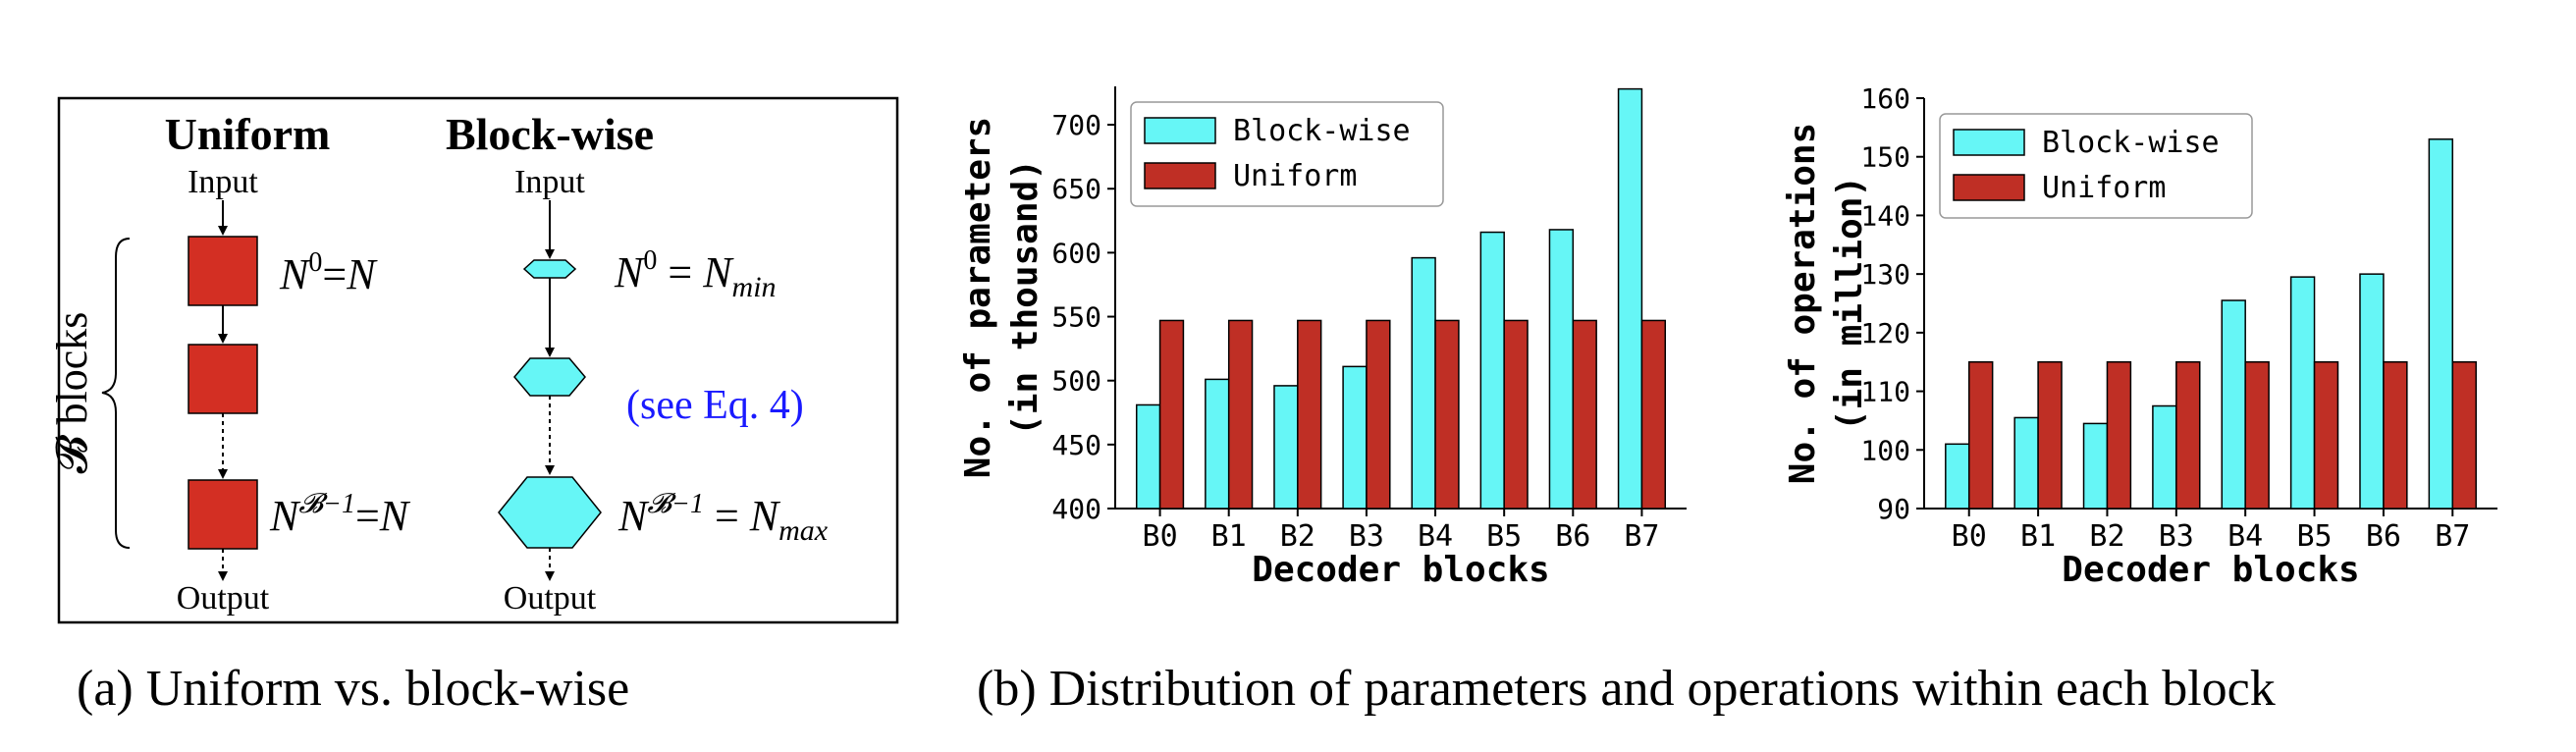  Describe the element at coordinates (223, 182) in the screenshot. I see `uniform-input-label: Input` at that location.